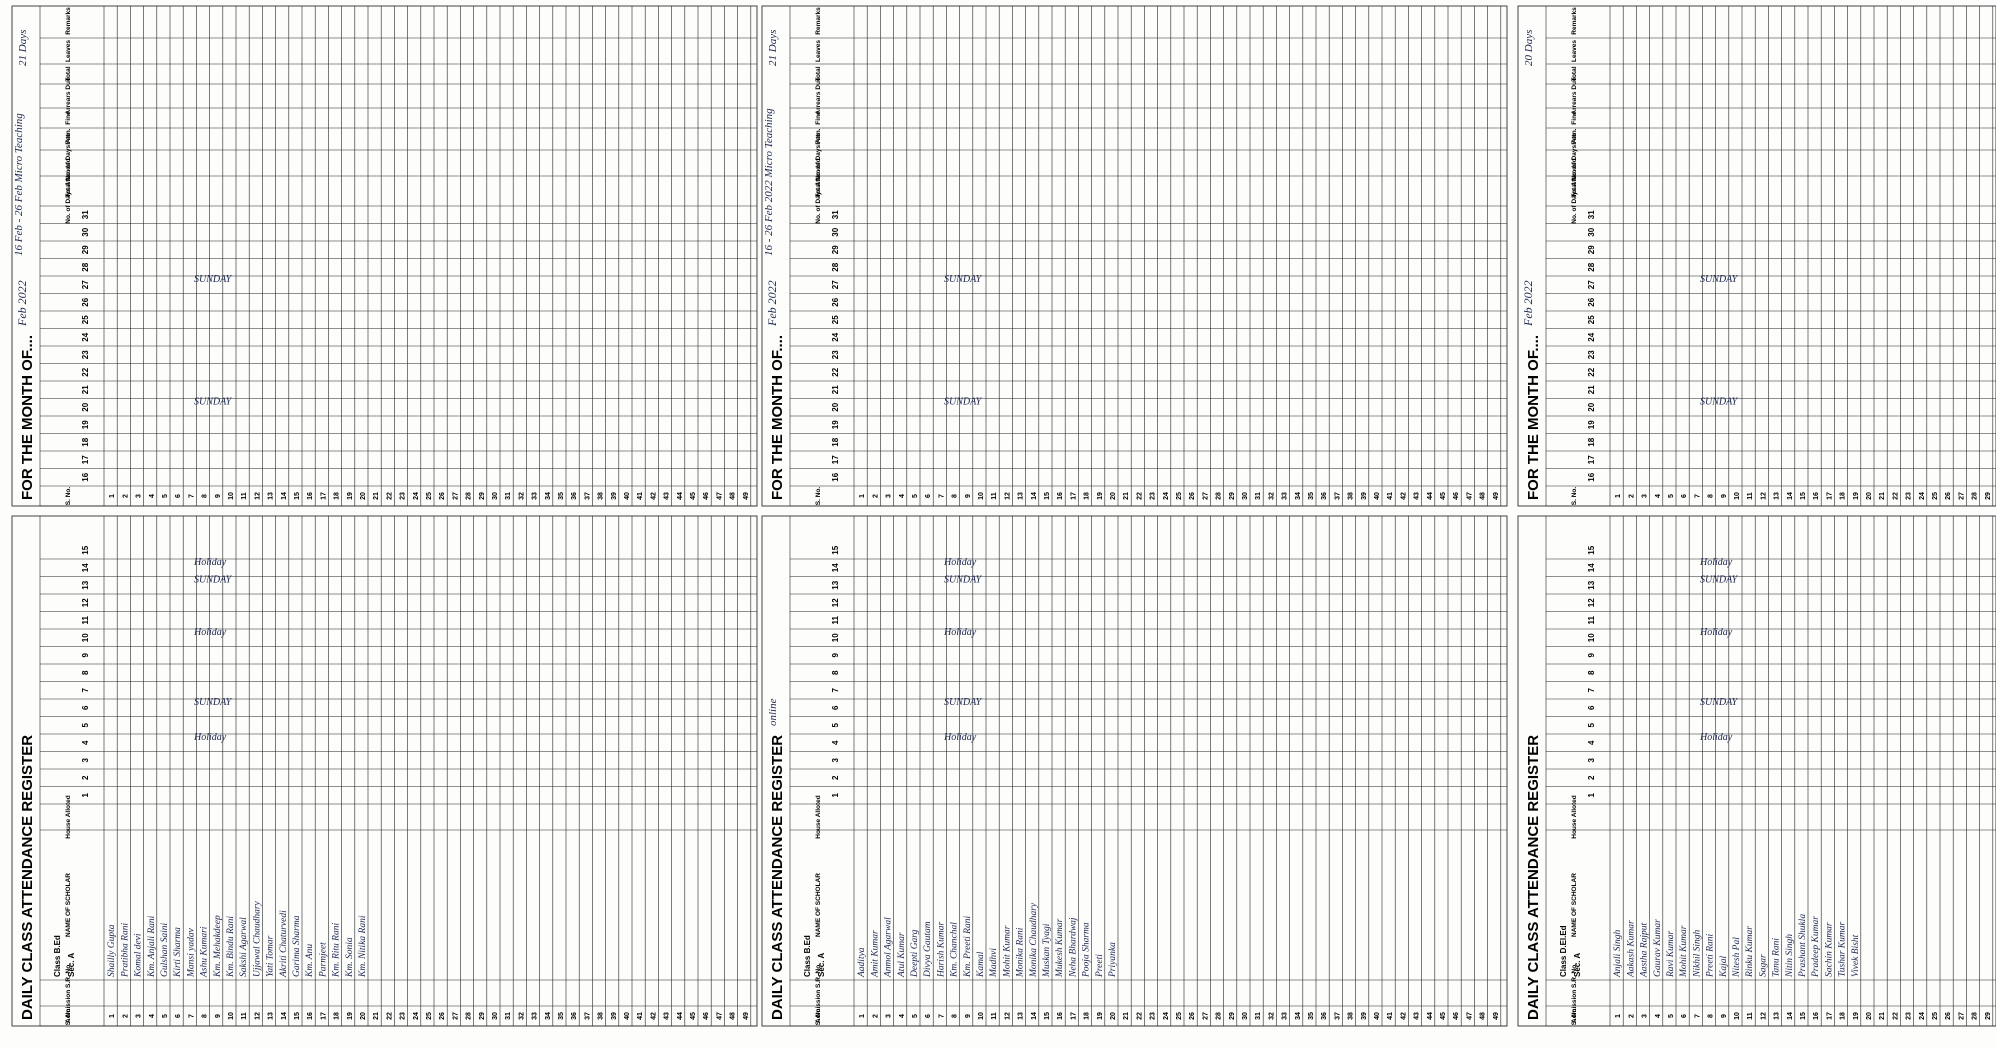 This screenshot has height=1049, width=1996. Describe the element at coordinates (1790, 956) in the screenshot. I see `scholar-name: Nitin Singh` at that location.